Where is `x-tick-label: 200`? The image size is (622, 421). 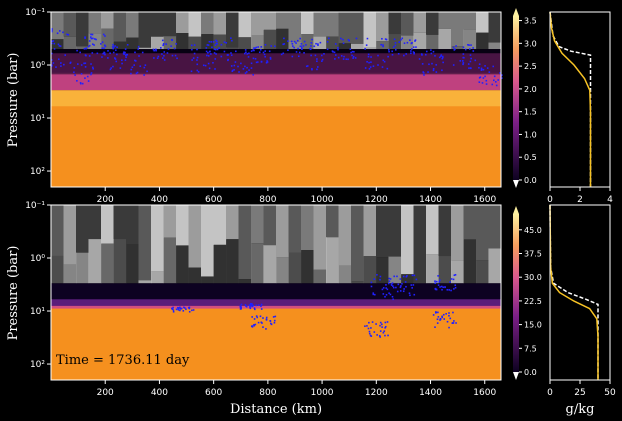
x-tick-label: 200 is located at coordinates (105, 200).